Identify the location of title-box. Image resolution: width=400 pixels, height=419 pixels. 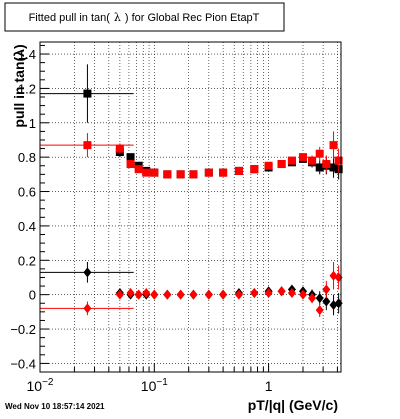
(144, 17).